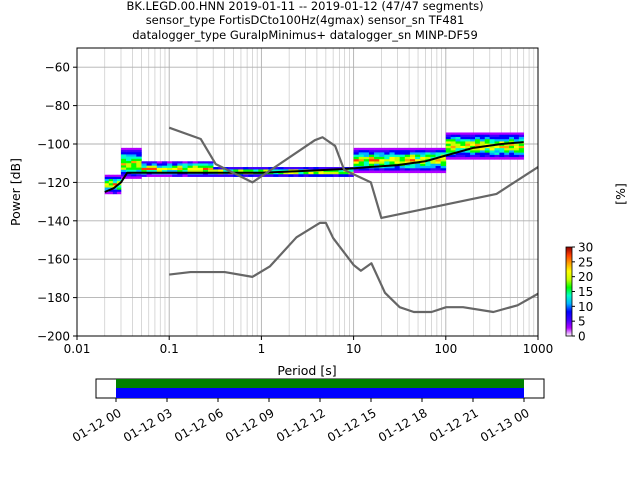 This screenshot has width=640, height=480. What do you see at coordinates (314, 167) in the screenshot?
I see `median-line` at bounding box center [314, 167].